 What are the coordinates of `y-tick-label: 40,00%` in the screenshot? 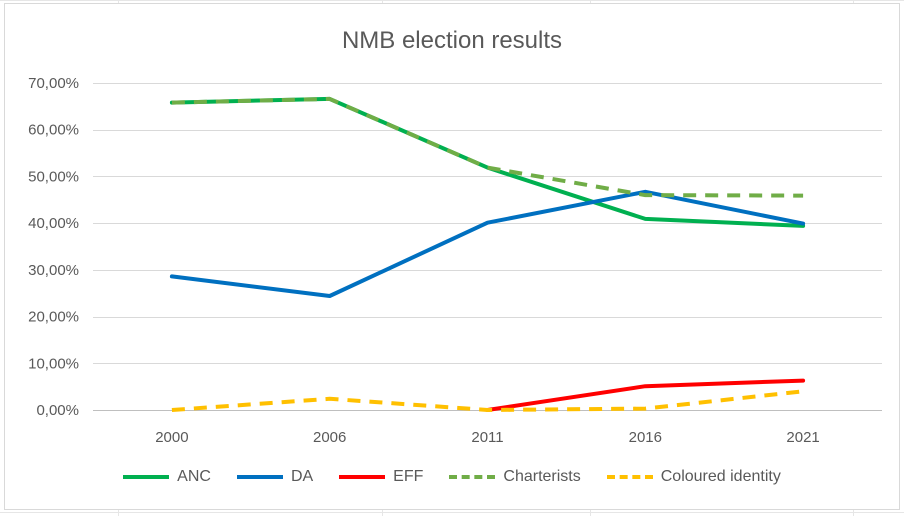 It's located at (53, 223).